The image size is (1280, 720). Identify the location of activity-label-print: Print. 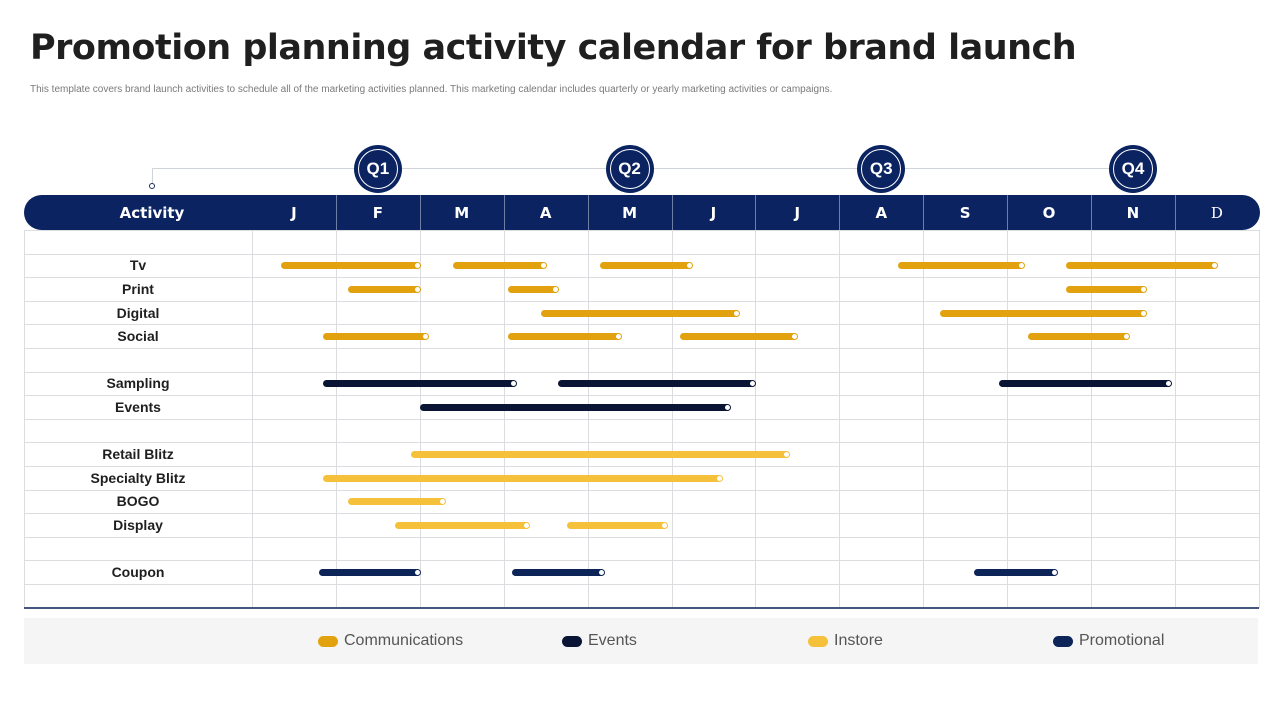
(138, 289).